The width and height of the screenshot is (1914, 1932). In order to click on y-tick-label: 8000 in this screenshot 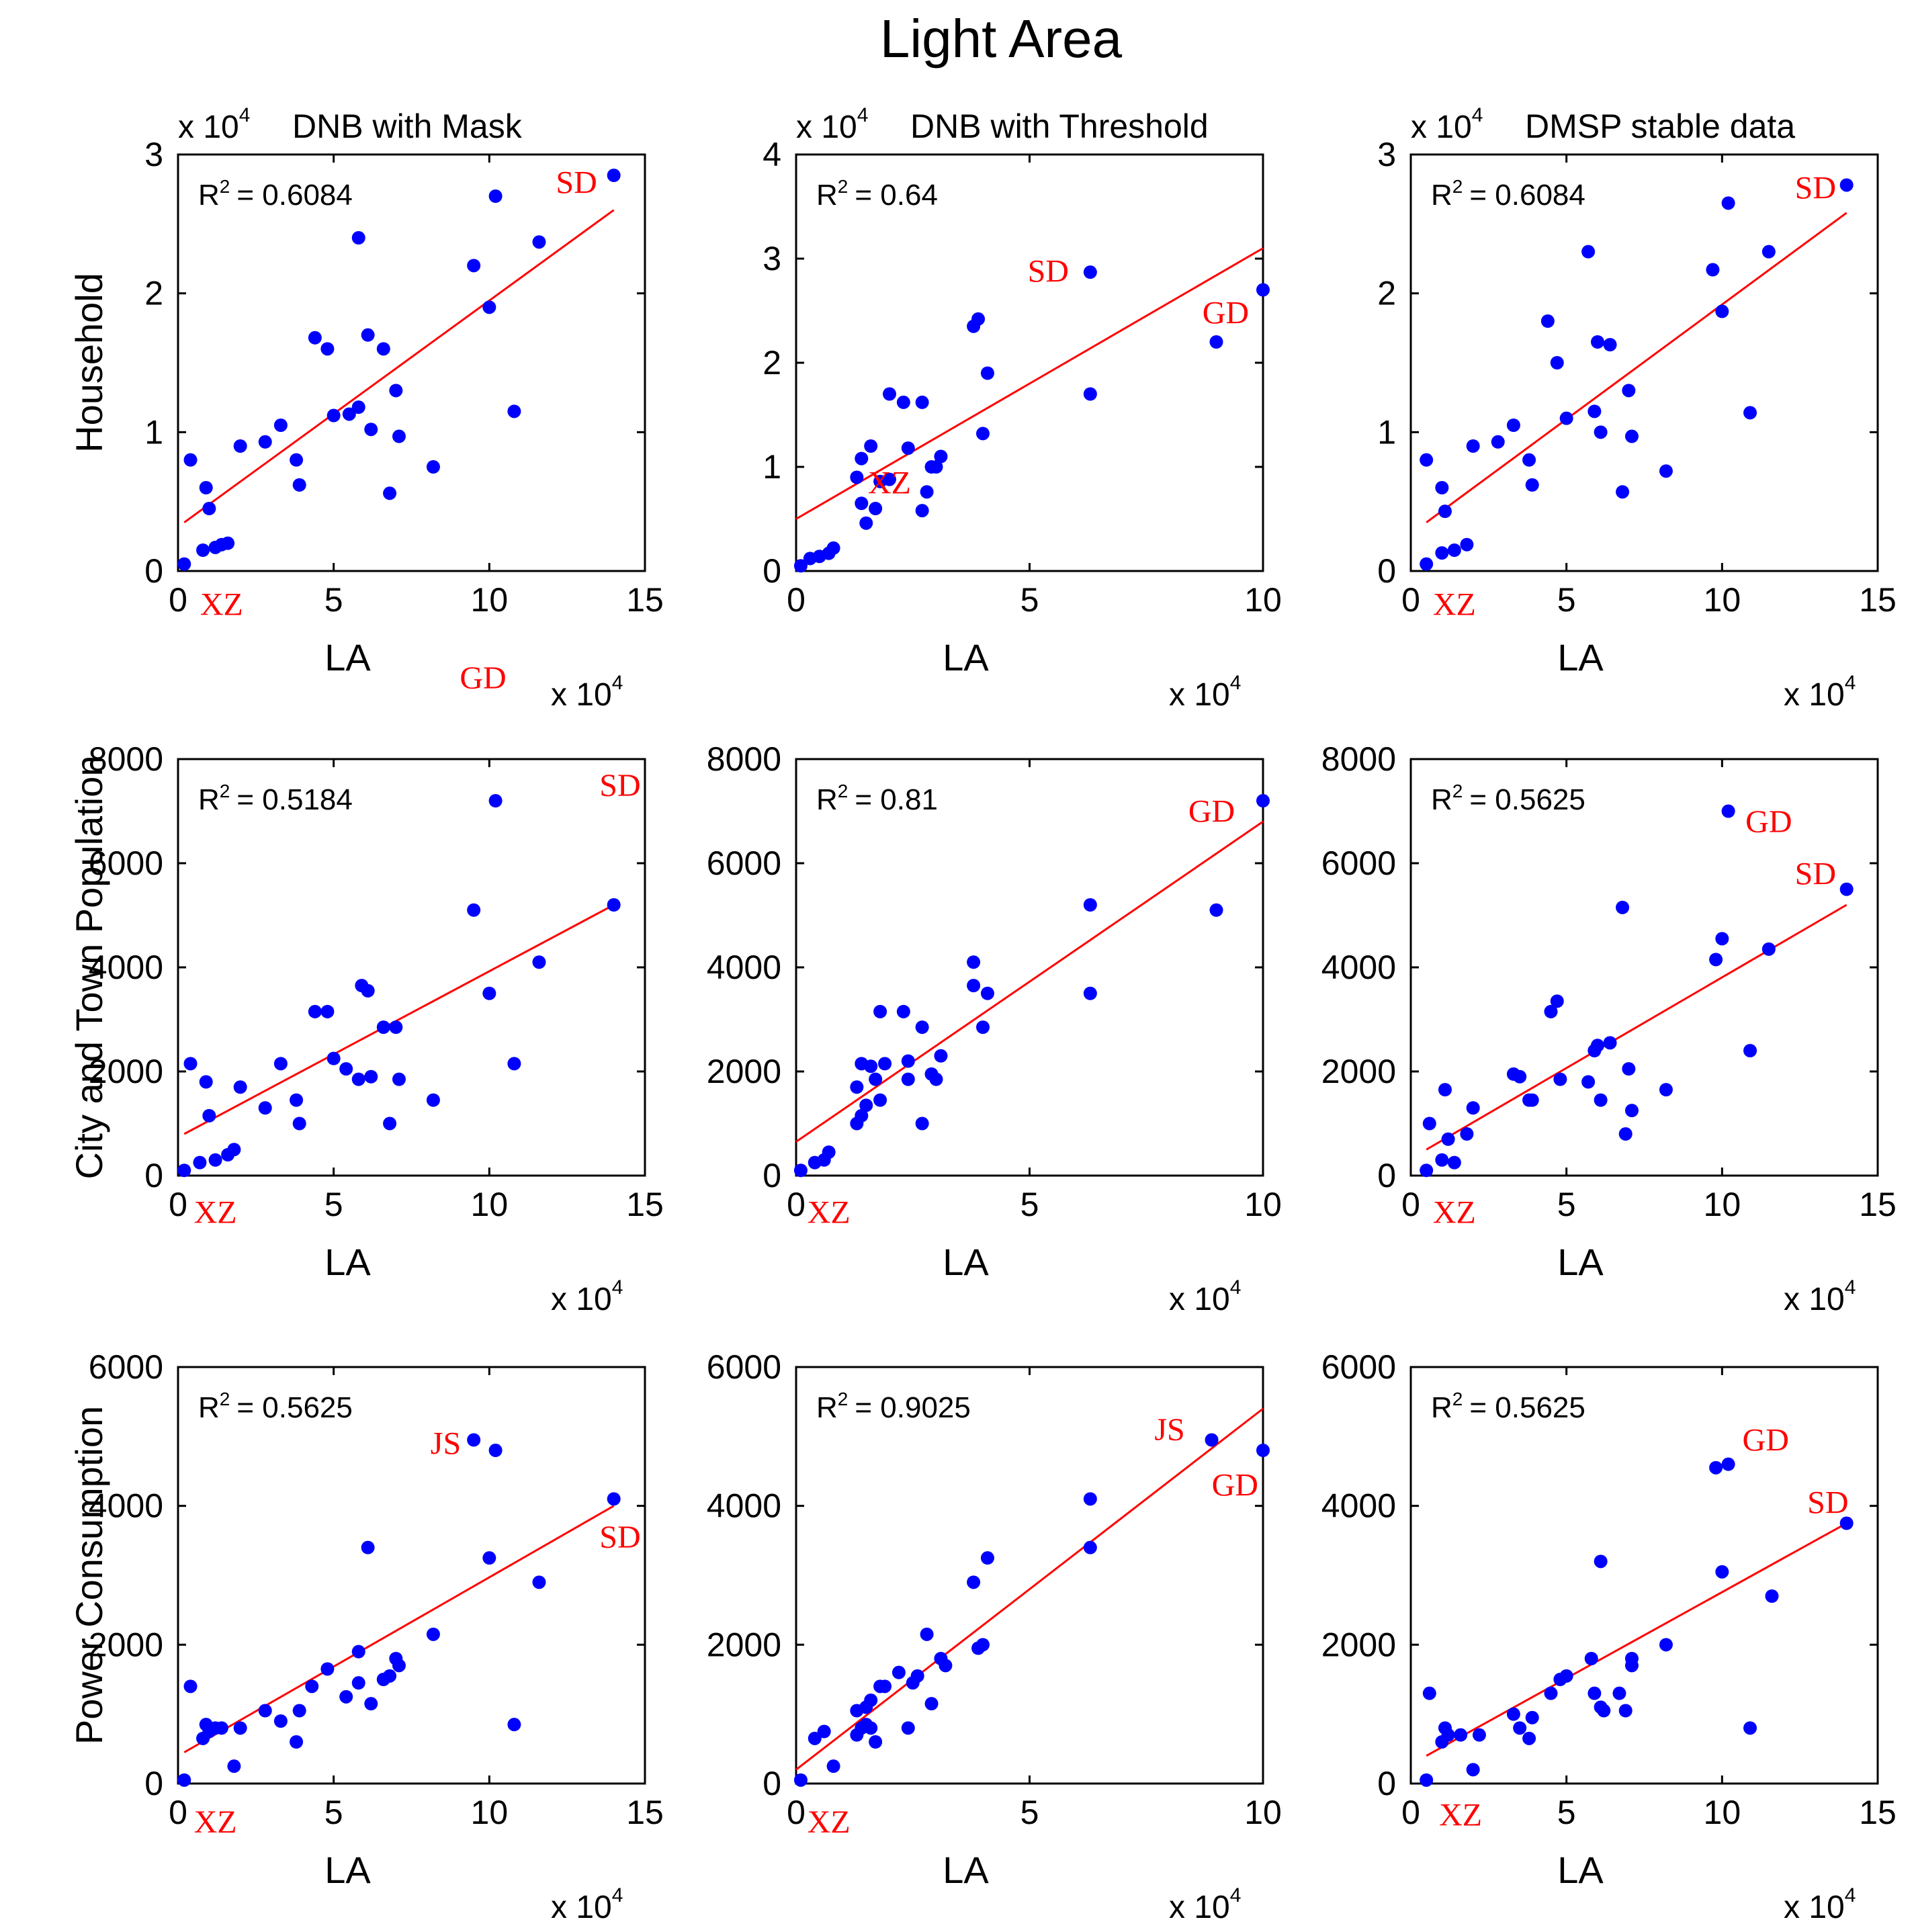, I will do `click(744, 759)`.